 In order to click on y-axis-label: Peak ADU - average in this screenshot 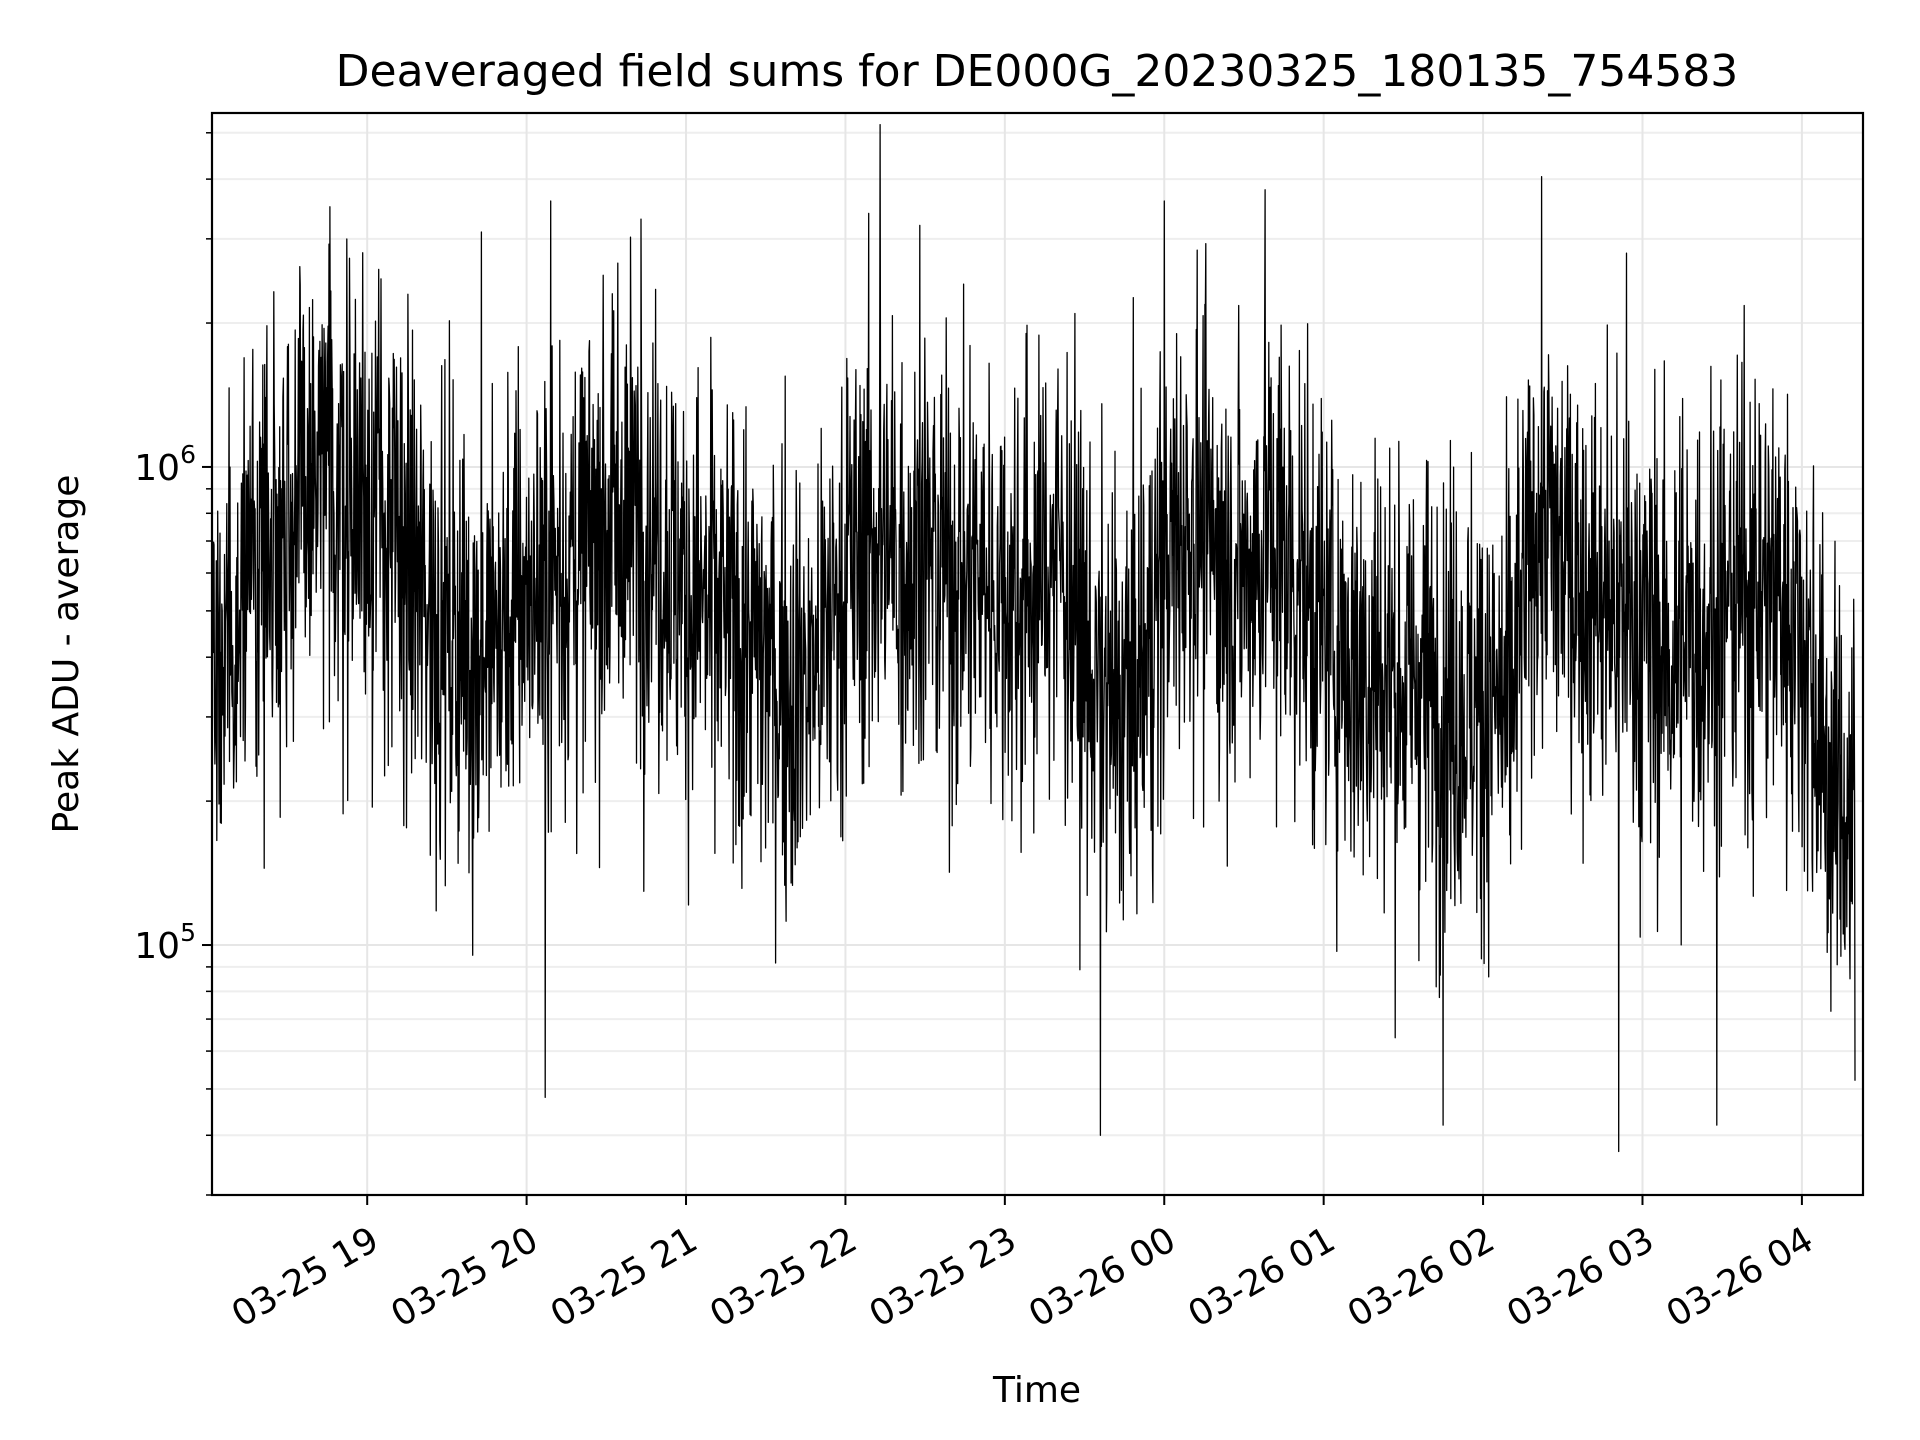, I will do `click(66, 654)`.